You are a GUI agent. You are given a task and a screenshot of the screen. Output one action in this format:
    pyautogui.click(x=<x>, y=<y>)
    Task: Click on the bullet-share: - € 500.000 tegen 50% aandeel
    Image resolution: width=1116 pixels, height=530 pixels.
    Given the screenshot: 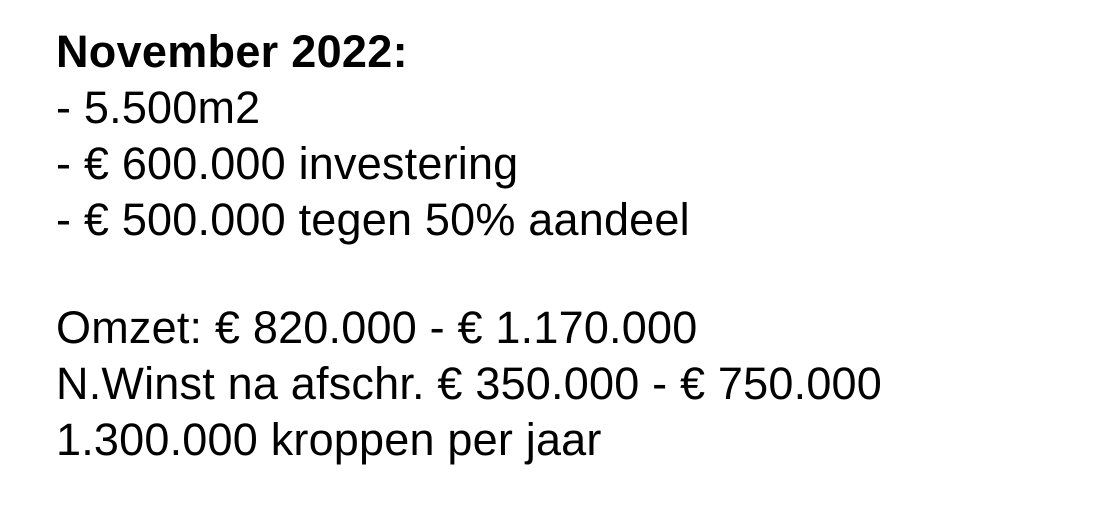 What is the action you would take?
    pyautogui.click(x=373, y=219)
    